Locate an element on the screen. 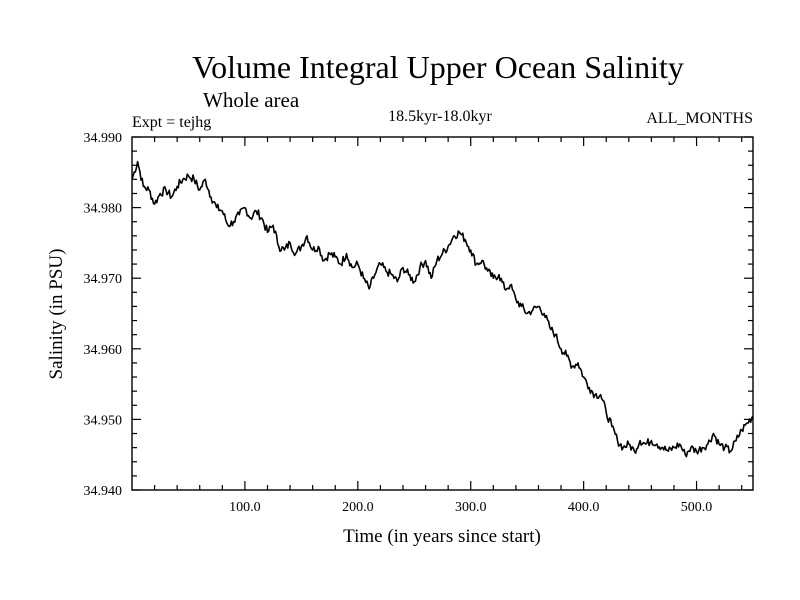  experiment-label: Expt = tejhg is located at coordinates (171, 122).